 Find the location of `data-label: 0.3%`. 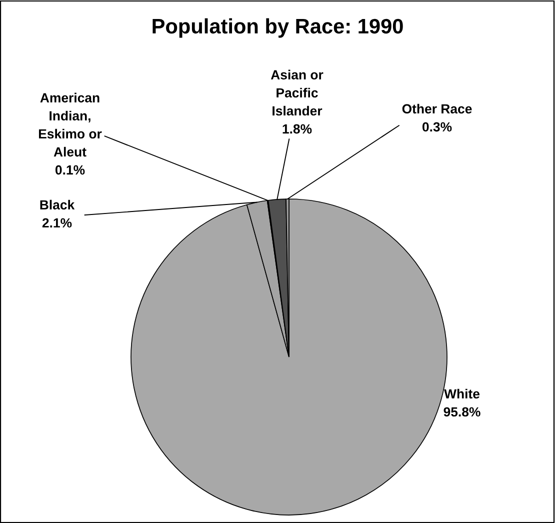

data-label: 0.3% is located at coordinates (437, 127).